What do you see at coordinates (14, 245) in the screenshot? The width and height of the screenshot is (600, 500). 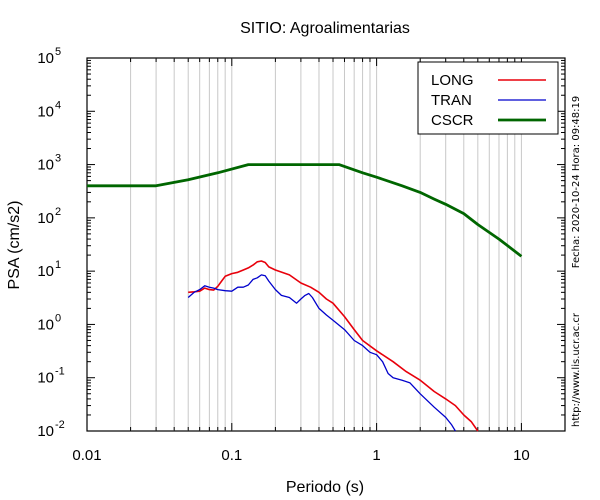 I see `y-axis-label: PSA (cm/s2)` at bounding box center [14, 245].